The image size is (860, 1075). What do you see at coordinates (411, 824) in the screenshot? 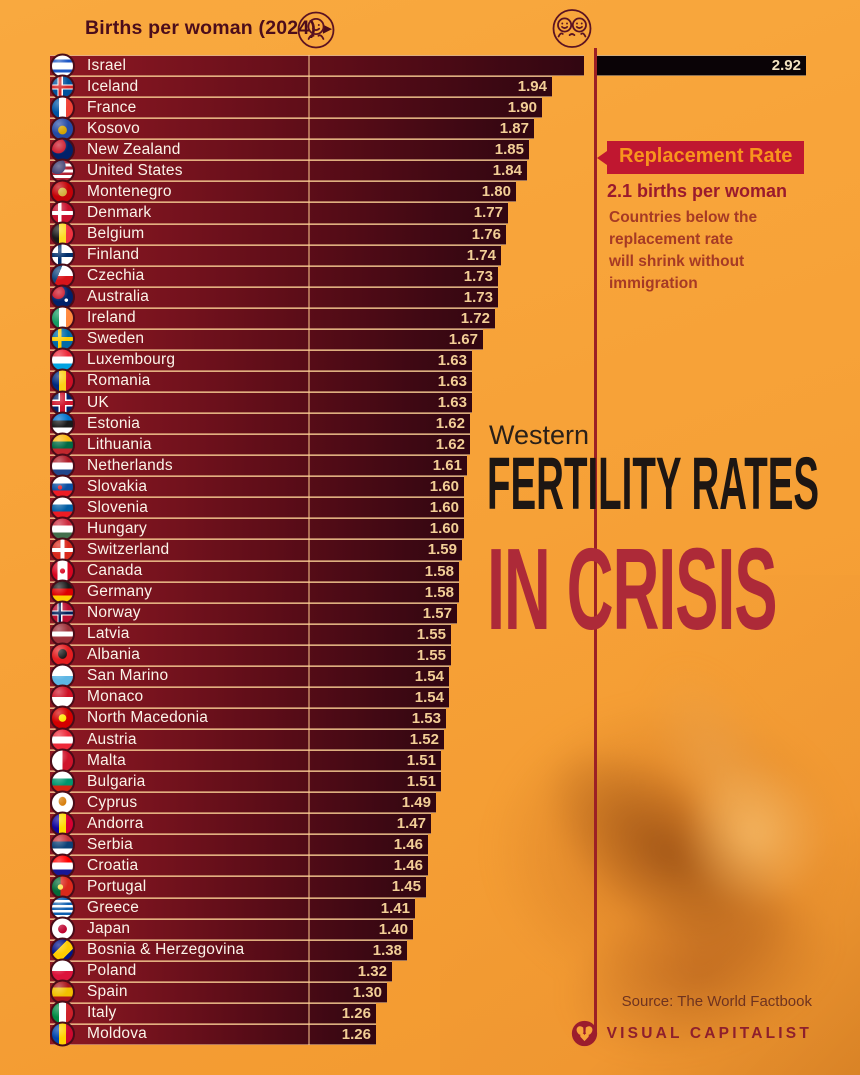
I see `value-label: 1.47` at bounding box center [411, 824].